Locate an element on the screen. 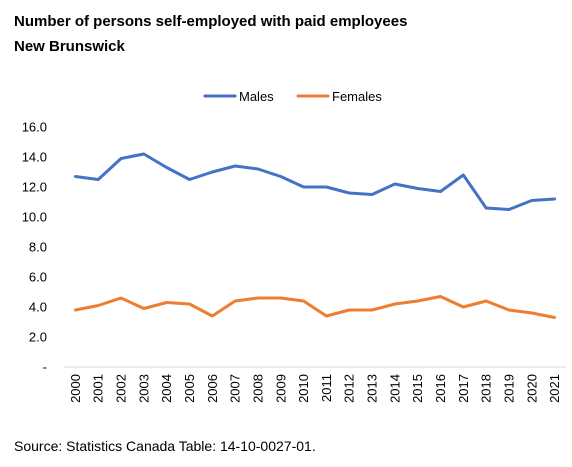  x-tick-label: 2009 is located at coordinates (280, 388).